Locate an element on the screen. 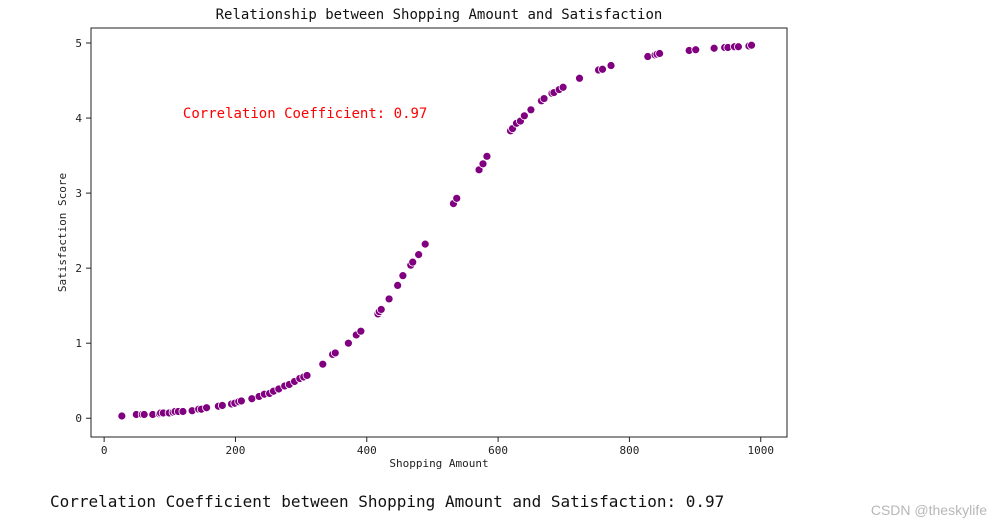 The width and height of the screenshot is (1001, 529). y-tick-label: 2 is located at coordinates (78, 268).